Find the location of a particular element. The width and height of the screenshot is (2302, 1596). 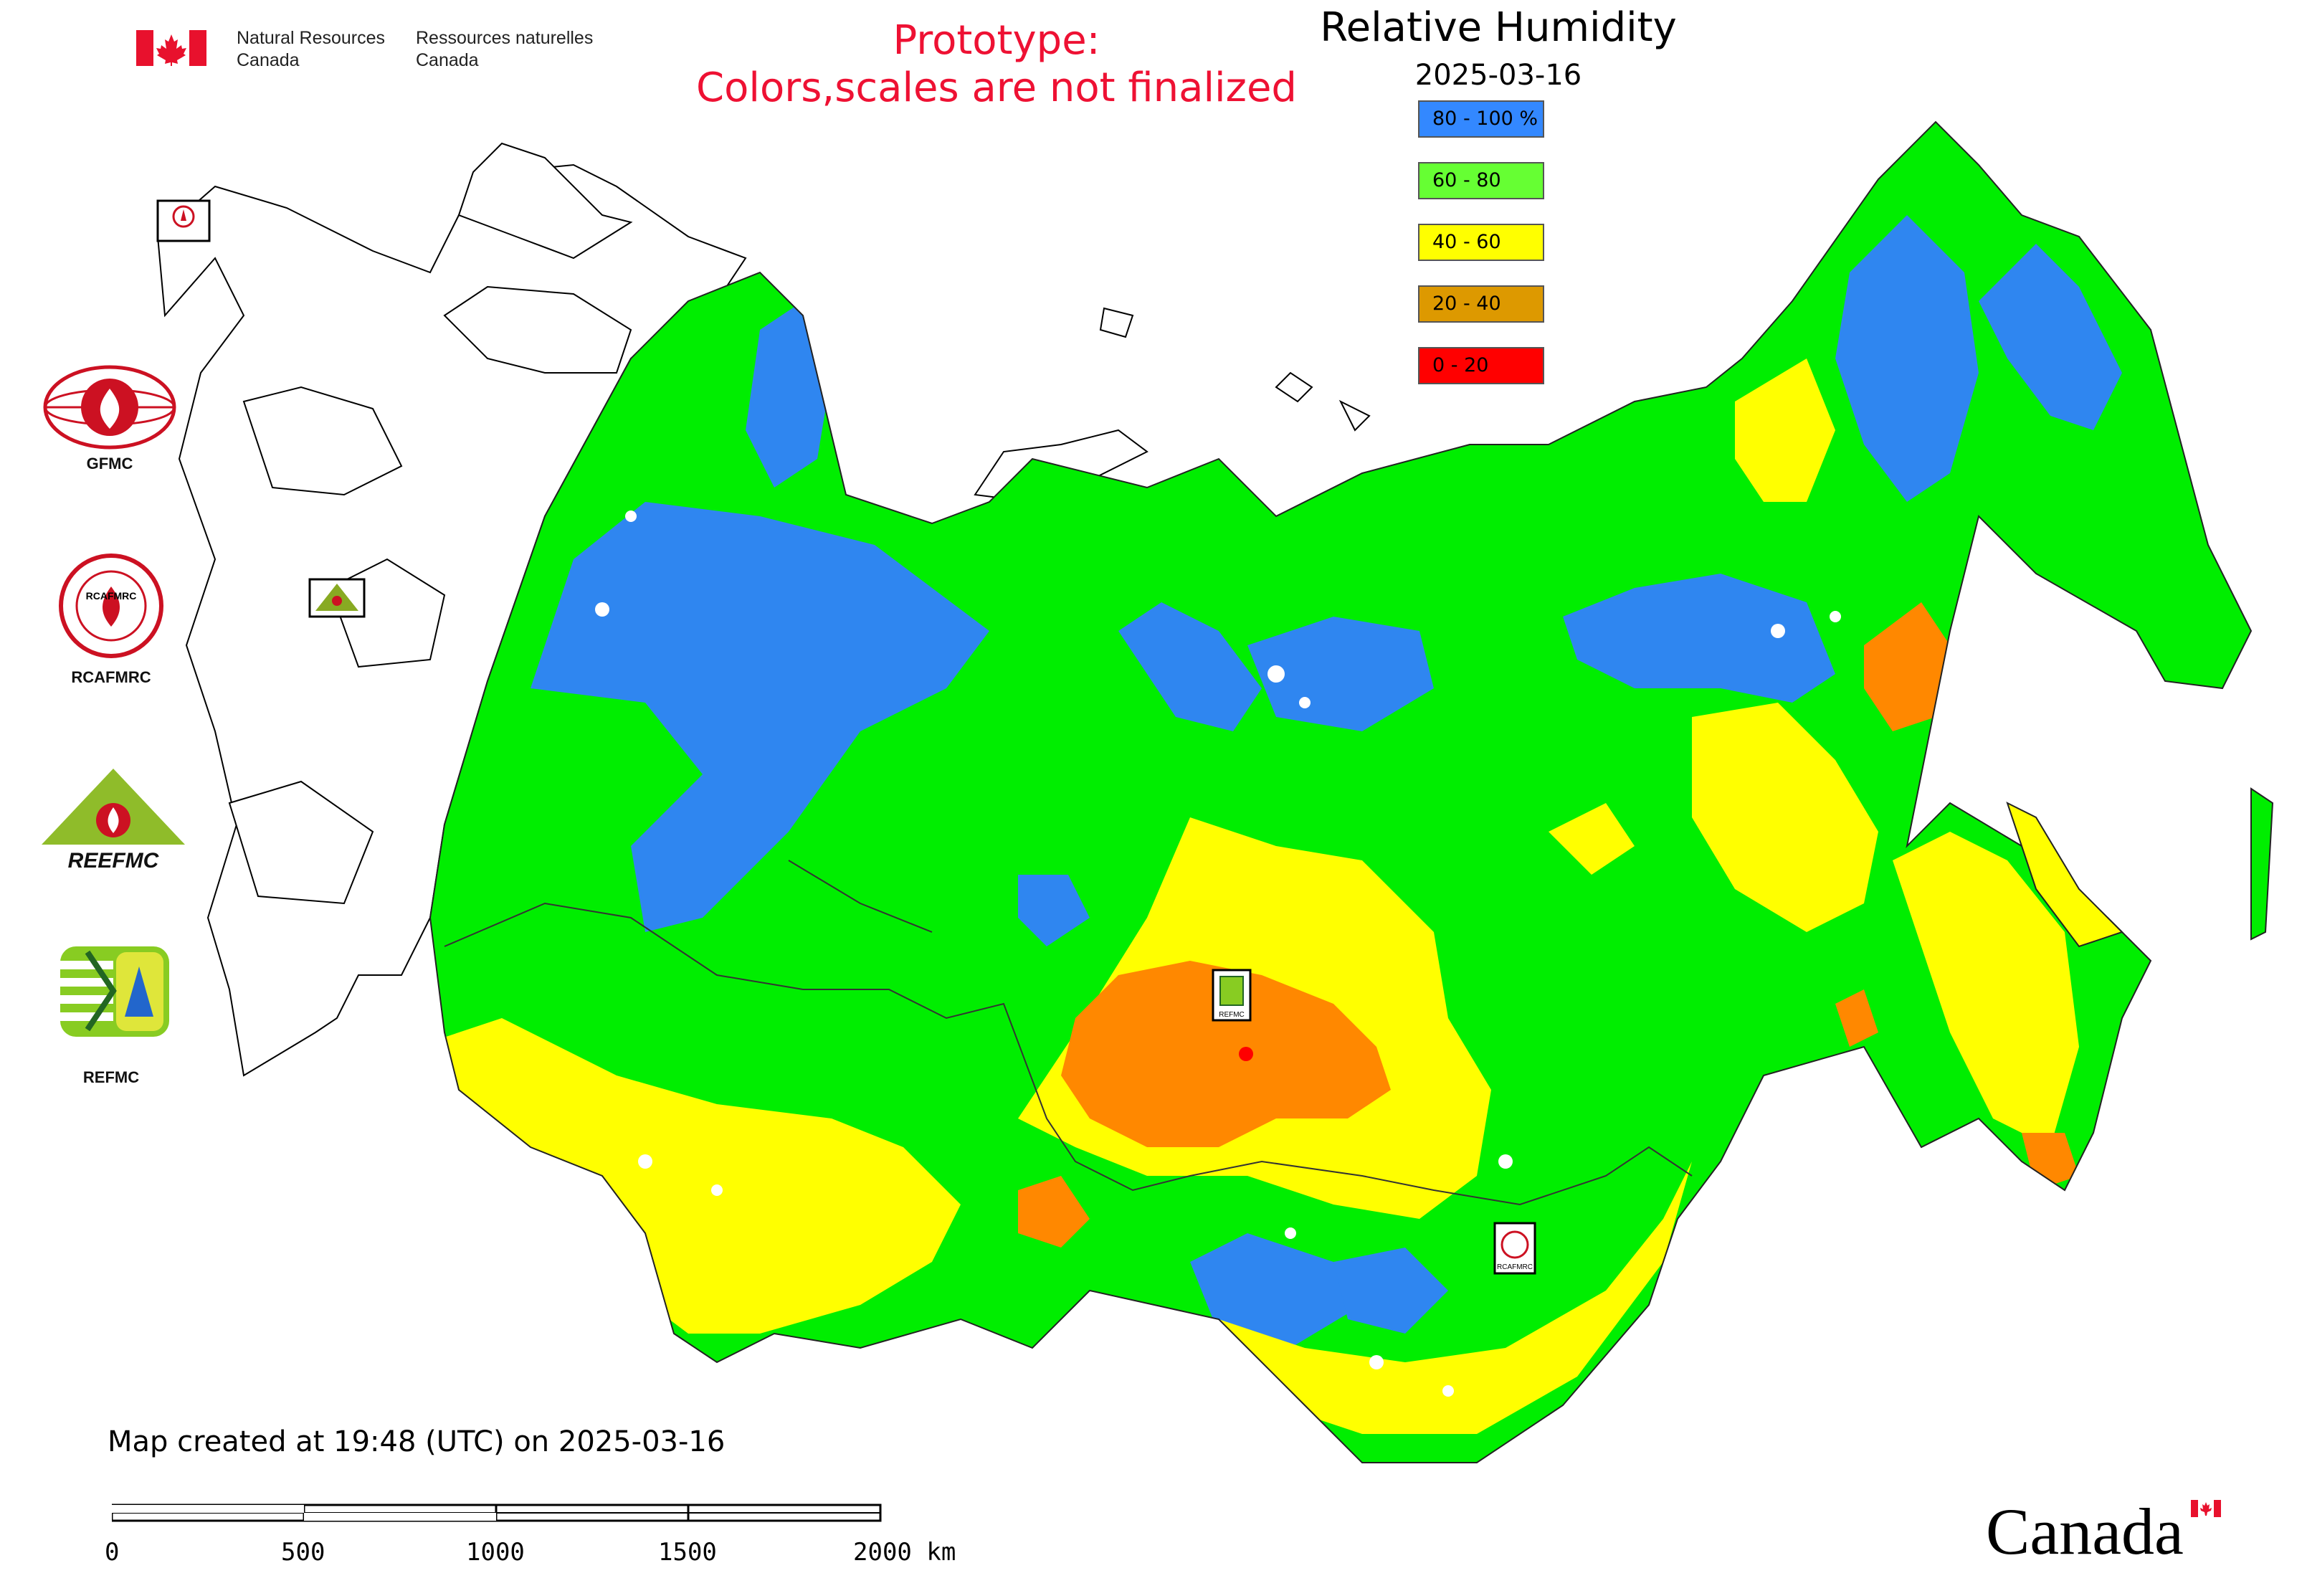

refmc-logo-icon is located at coordinates (115, 991).